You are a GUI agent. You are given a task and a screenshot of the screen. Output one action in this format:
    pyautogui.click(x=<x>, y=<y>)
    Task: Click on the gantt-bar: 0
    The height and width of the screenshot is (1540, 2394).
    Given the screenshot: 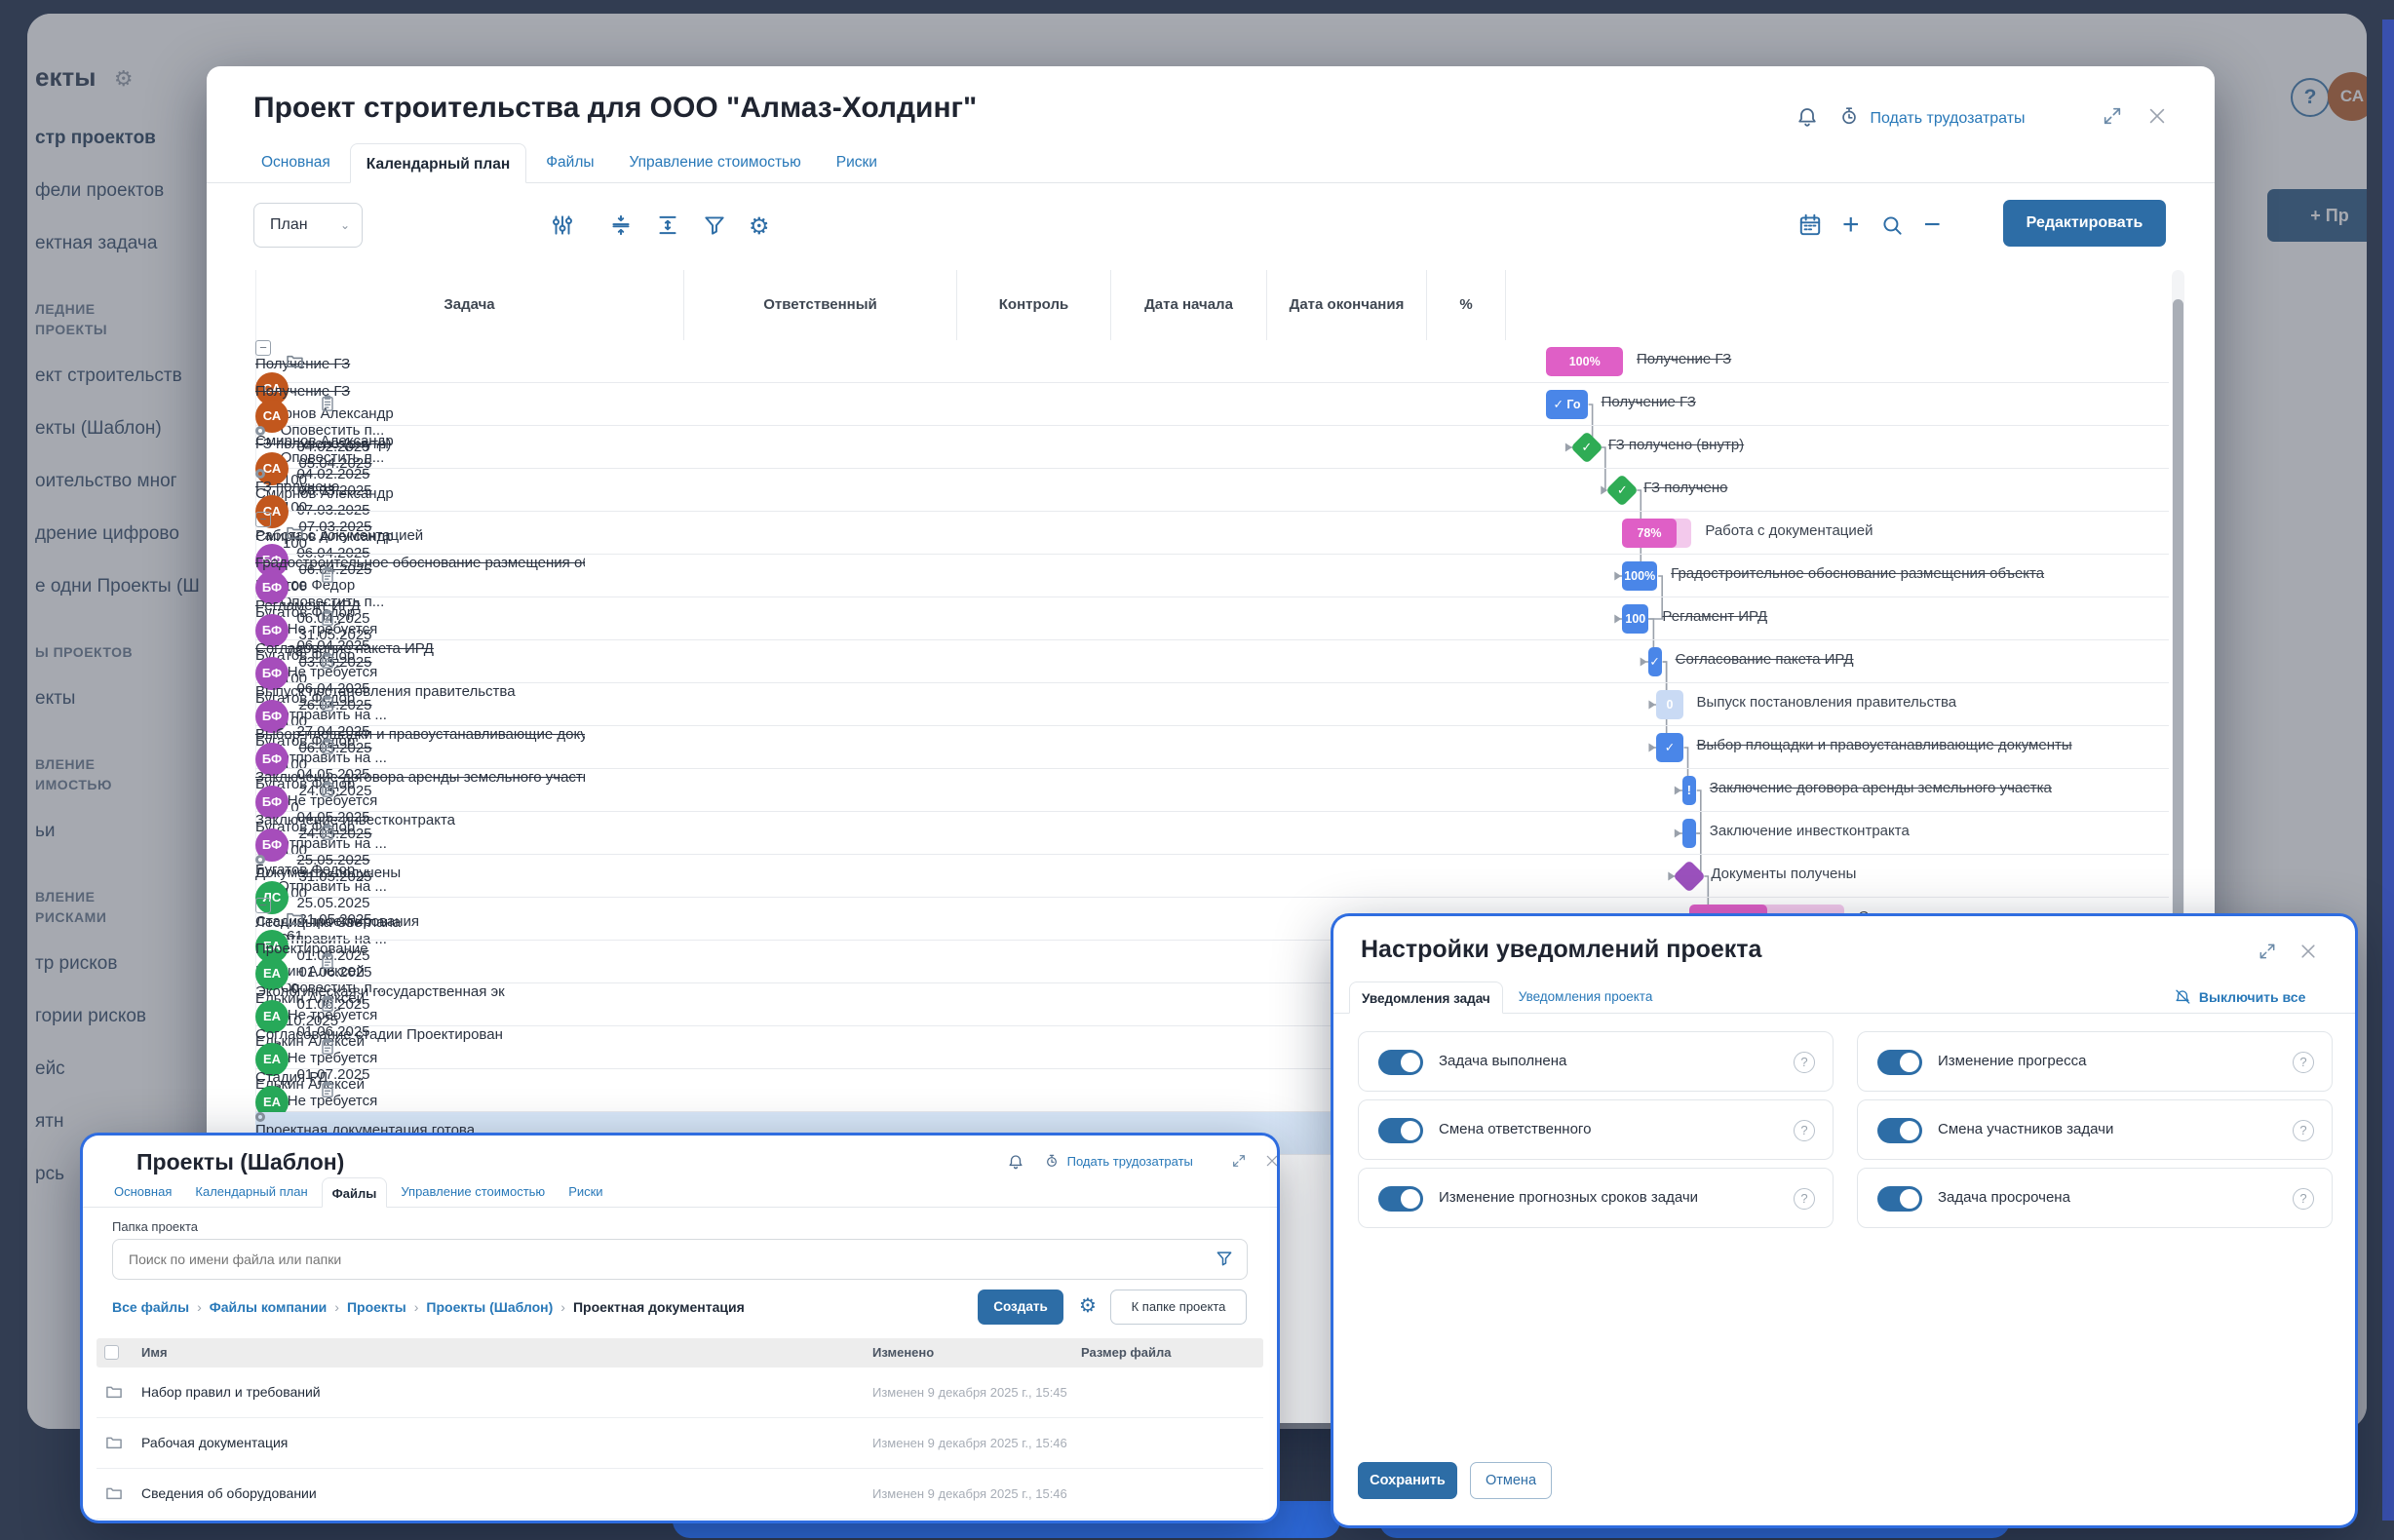 What is the action you would take?
    pyautogui.click(x=1669, y=704)
    